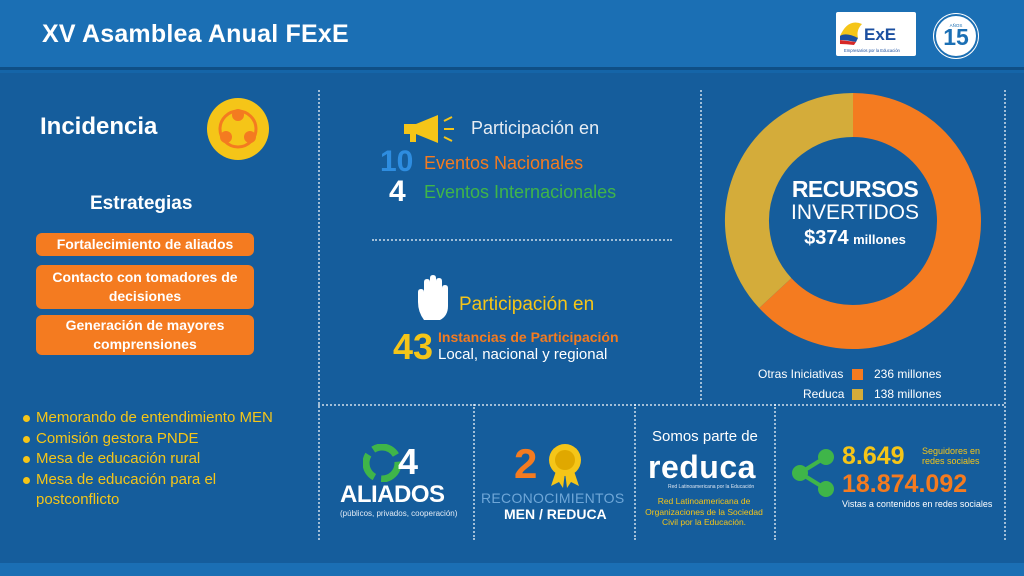 This screenshot has width=1024, height=576. What do you see at coordinates (195, 34) in the screenshot?
I see `page-title: XV Asamblea Anual FExE` at bounding box center [195, 34].